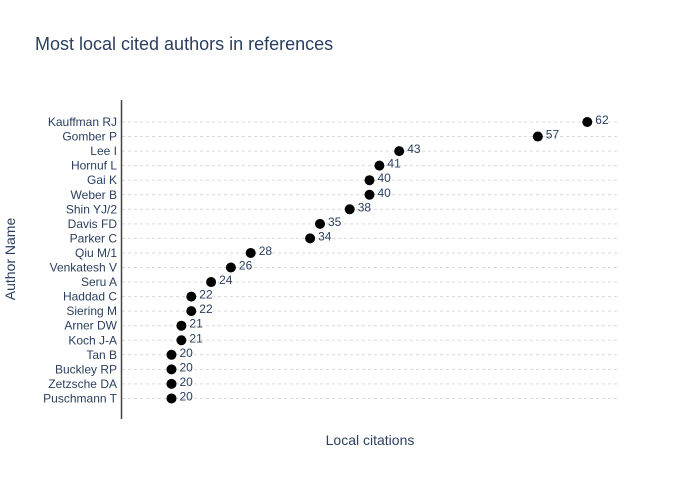  I want to click on x-axis-title: Local citations, so click(370, 440).